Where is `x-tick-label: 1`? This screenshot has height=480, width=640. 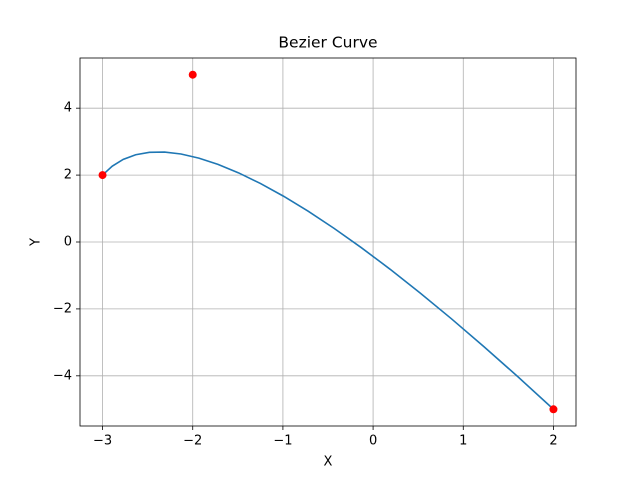 x-tick-label: 1 is located at coordinates (463, 441).